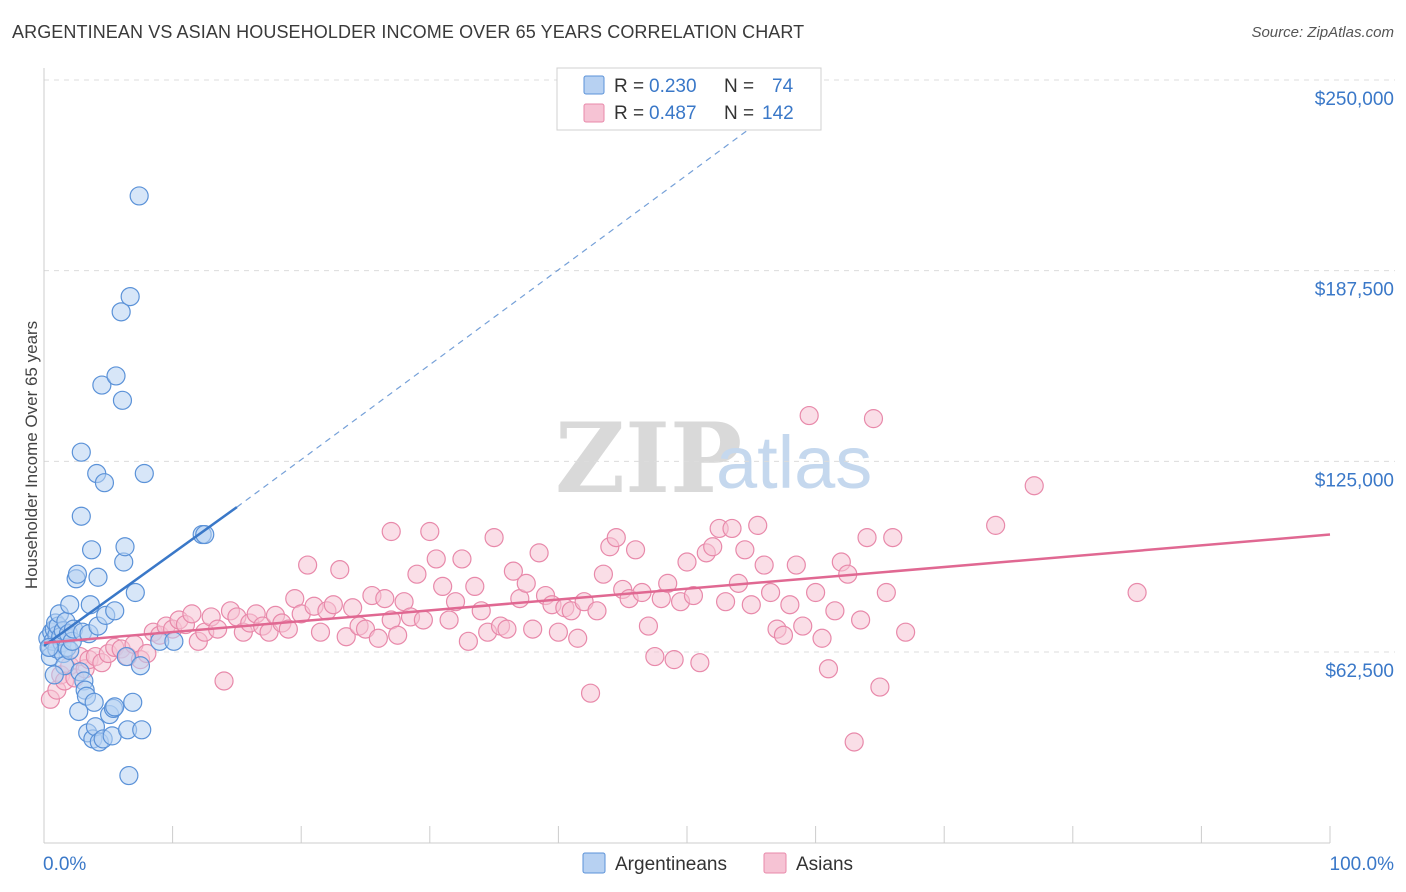  Describe the element at coordinates (739, 113) in the screenshot. I see `legend-n-label-2: N =` at that location.